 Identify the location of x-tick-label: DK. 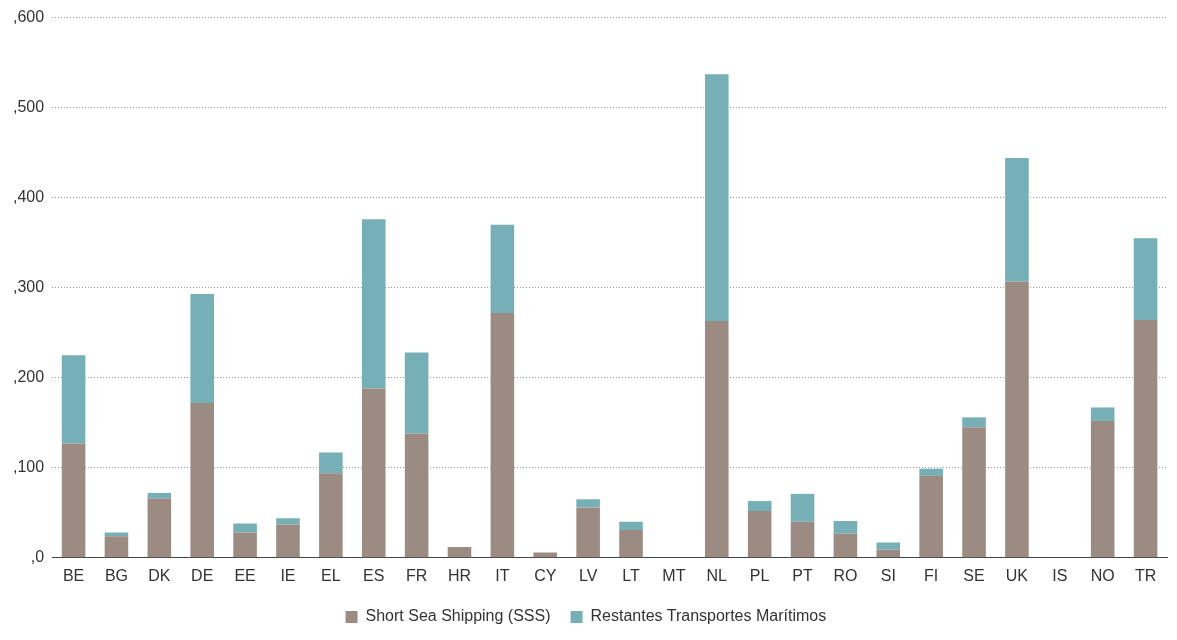
(159, 575).